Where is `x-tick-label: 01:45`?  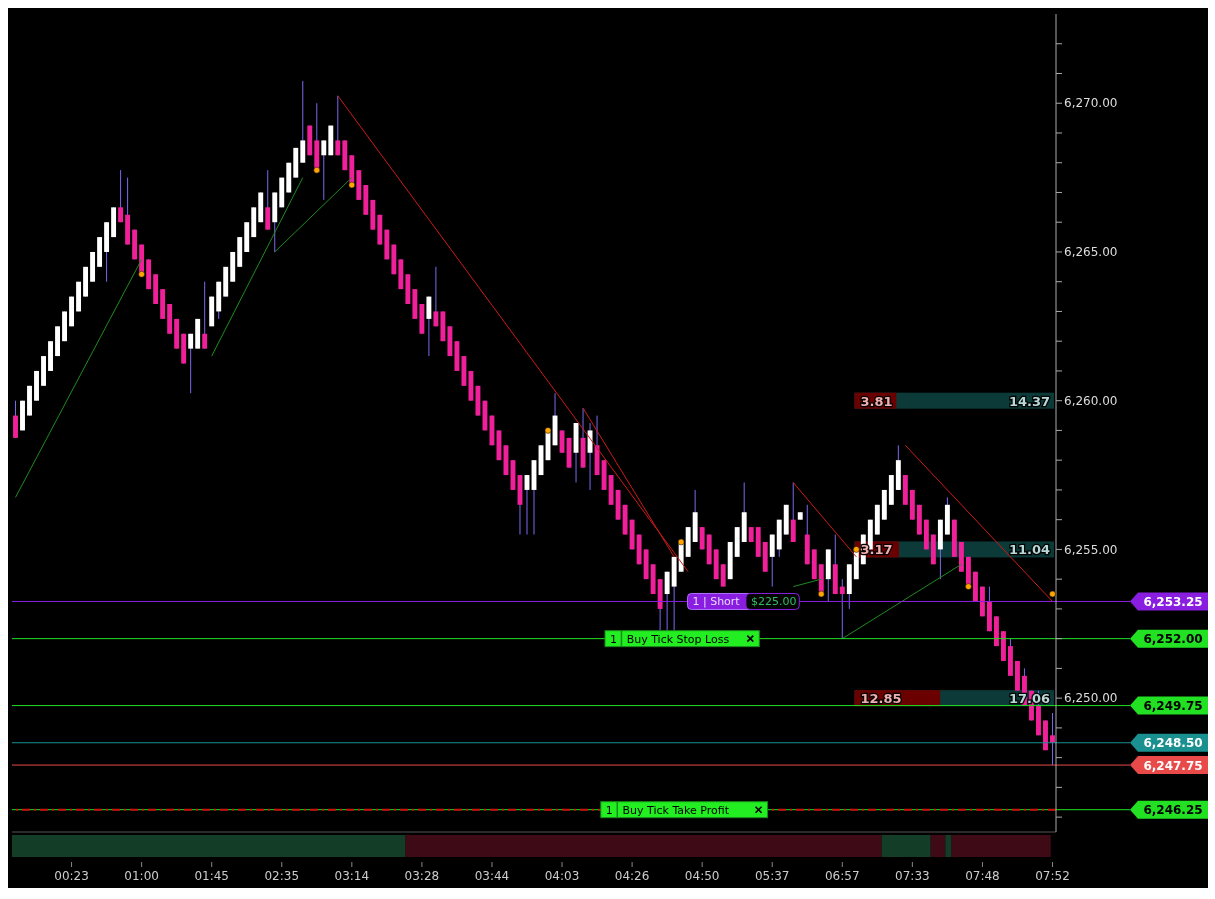 x-tick-label: 01:45 is located at coordinates (211, 876).